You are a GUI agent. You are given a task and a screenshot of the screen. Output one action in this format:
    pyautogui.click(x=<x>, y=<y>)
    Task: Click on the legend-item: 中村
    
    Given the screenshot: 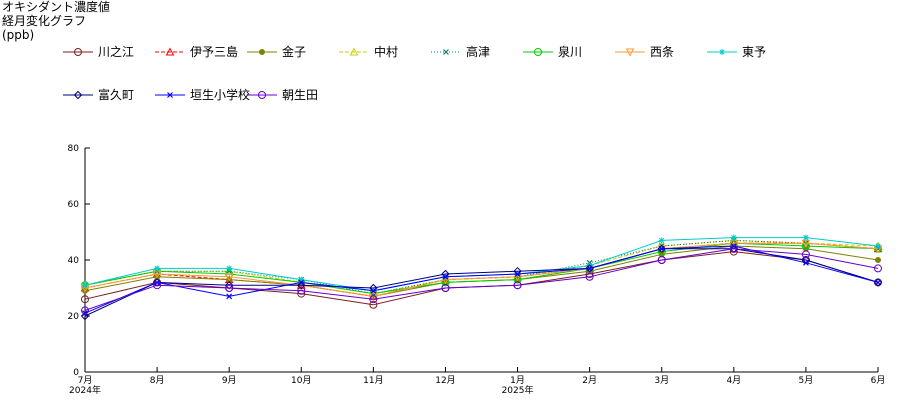 What is the action you would take?
    pyautogui.click(x=368, y=51)
    